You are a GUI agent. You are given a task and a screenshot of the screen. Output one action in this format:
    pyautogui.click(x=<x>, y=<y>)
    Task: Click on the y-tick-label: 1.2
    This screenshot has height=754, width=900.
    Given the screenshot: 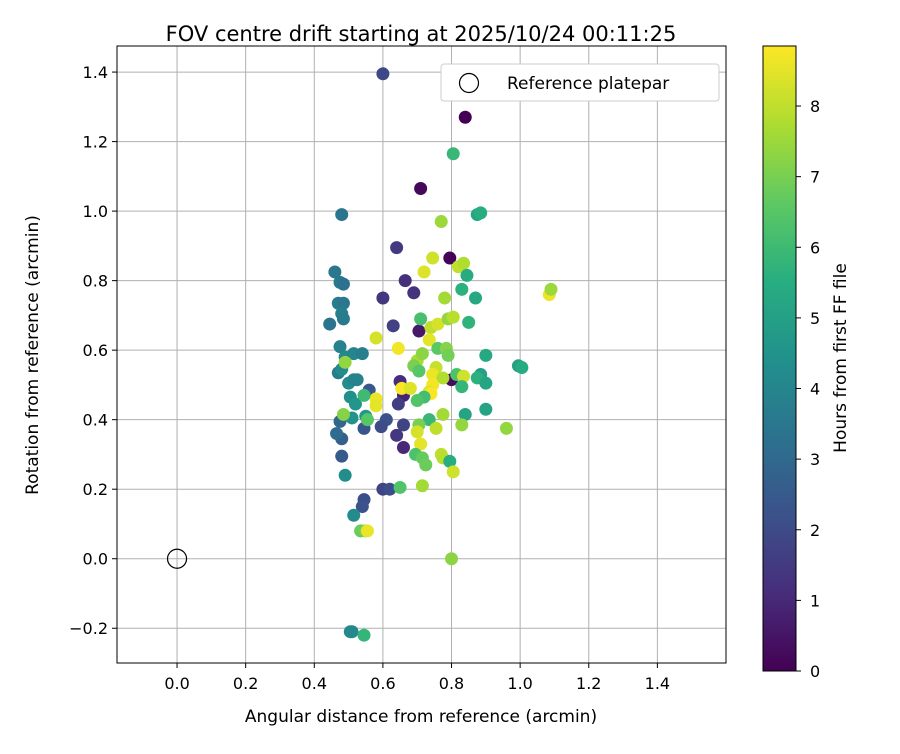 What is the action you would take?
    pyautogui.click(x=95, y=142)
    